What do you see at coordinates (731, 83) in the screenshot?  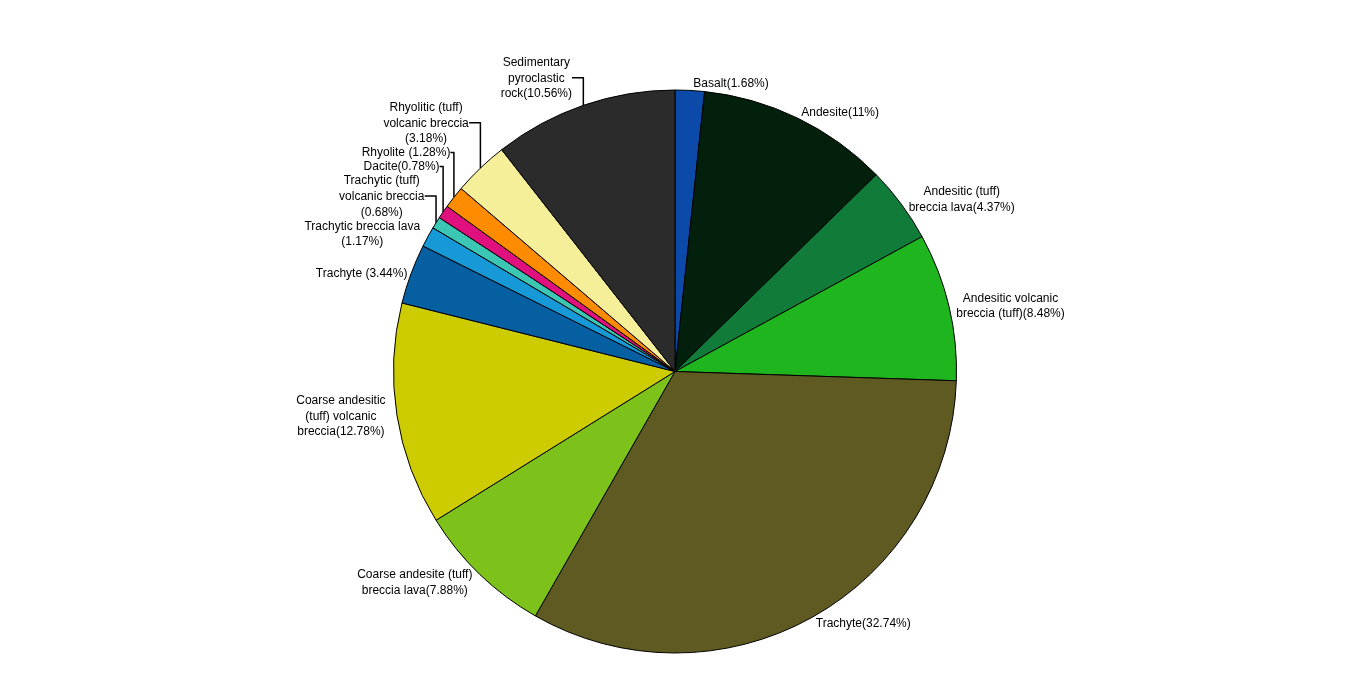 I see `slice-label: Basalt(1.68%)` at bounding box center [731, 83].